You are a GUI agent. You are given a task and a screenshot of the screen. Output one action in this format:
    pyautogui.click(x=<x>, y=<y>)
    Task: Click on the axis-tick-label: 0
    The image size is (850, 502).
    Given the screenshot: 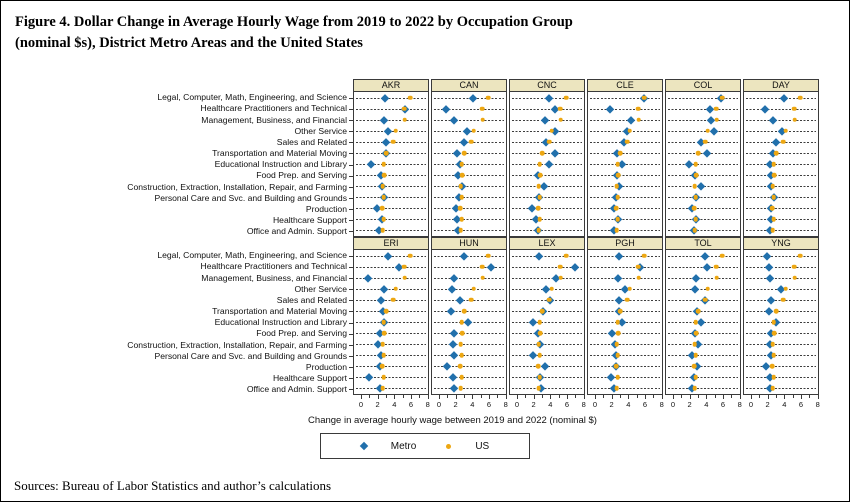 What is the action you would take?
    pyautogui.click(x=595, y=404)
    